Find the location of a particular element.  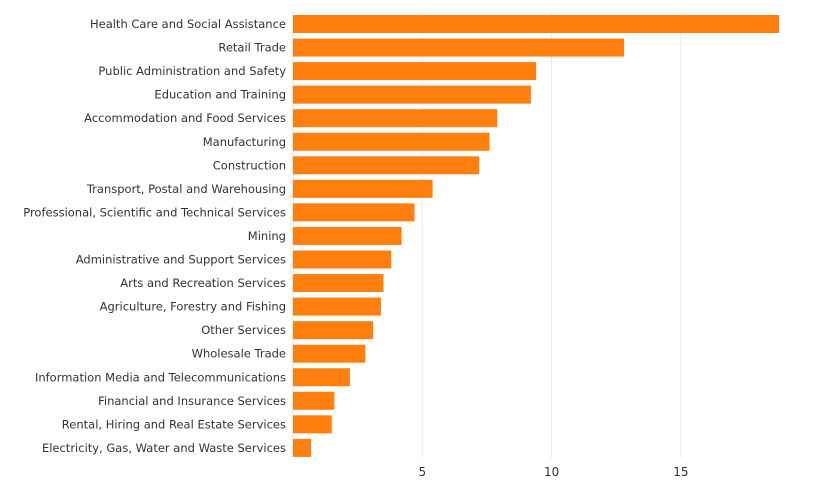

category-label: Public Administration and Safety is located at coordinates (192, 71).